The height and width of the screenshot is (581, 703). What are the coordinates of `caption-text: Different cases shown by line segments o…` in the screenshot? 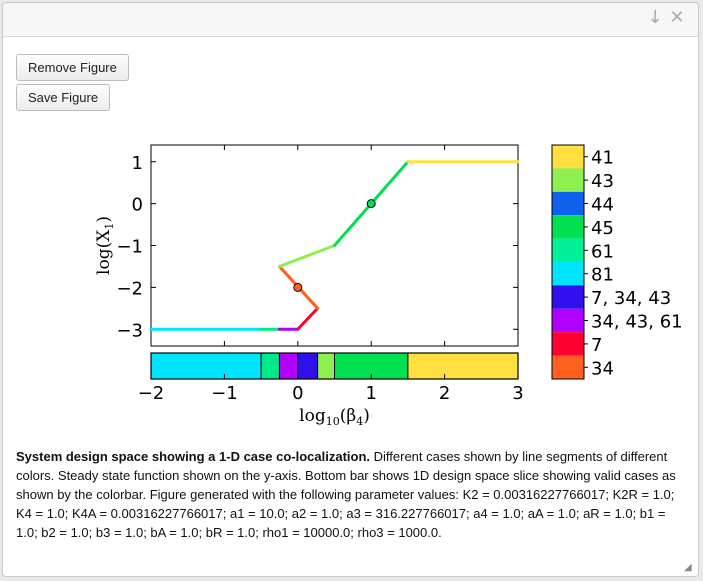 It's located at (346, 494).